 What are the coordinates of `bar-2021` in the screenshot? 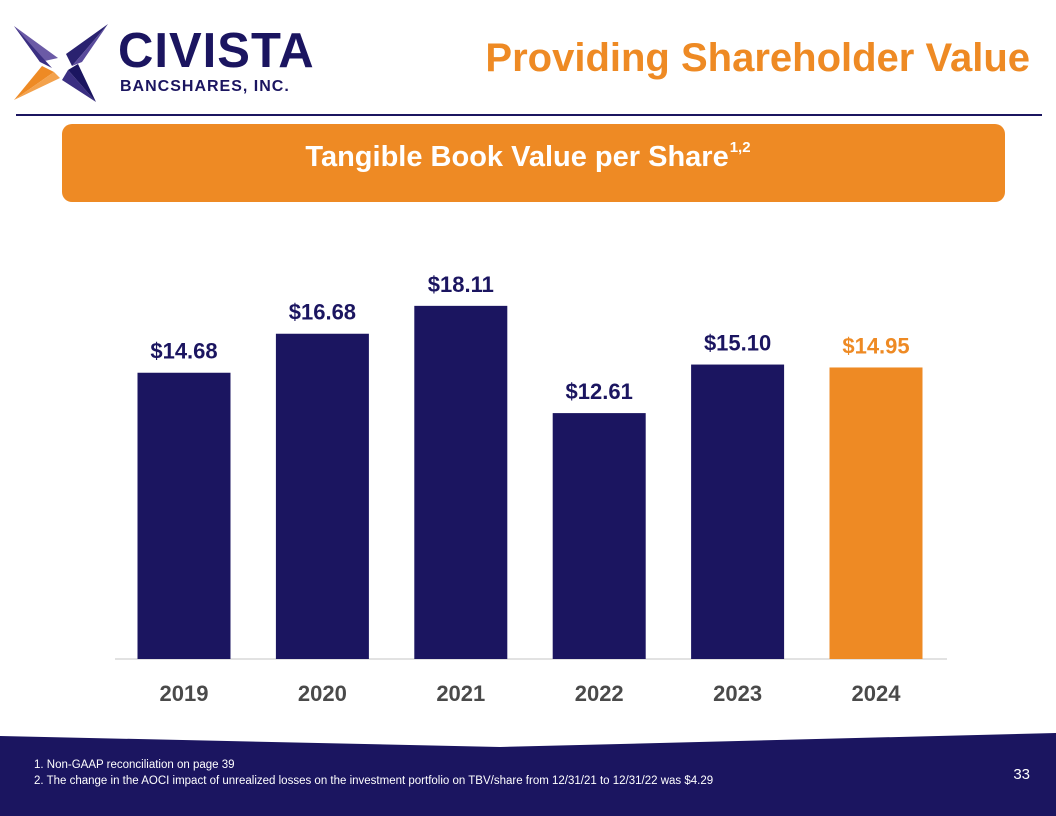 It's located at (461, 482).